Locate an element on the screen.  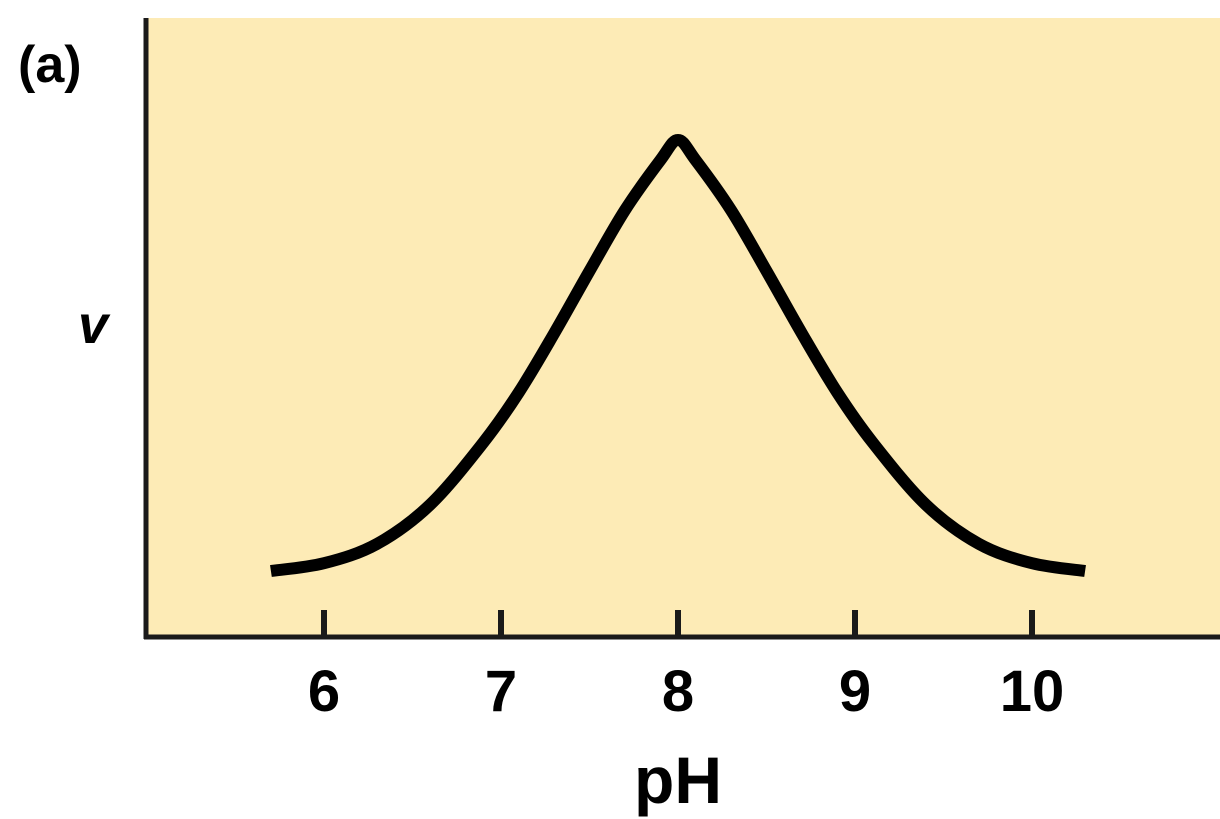
x-axis-label: pH is located at coordinates (678, 780).